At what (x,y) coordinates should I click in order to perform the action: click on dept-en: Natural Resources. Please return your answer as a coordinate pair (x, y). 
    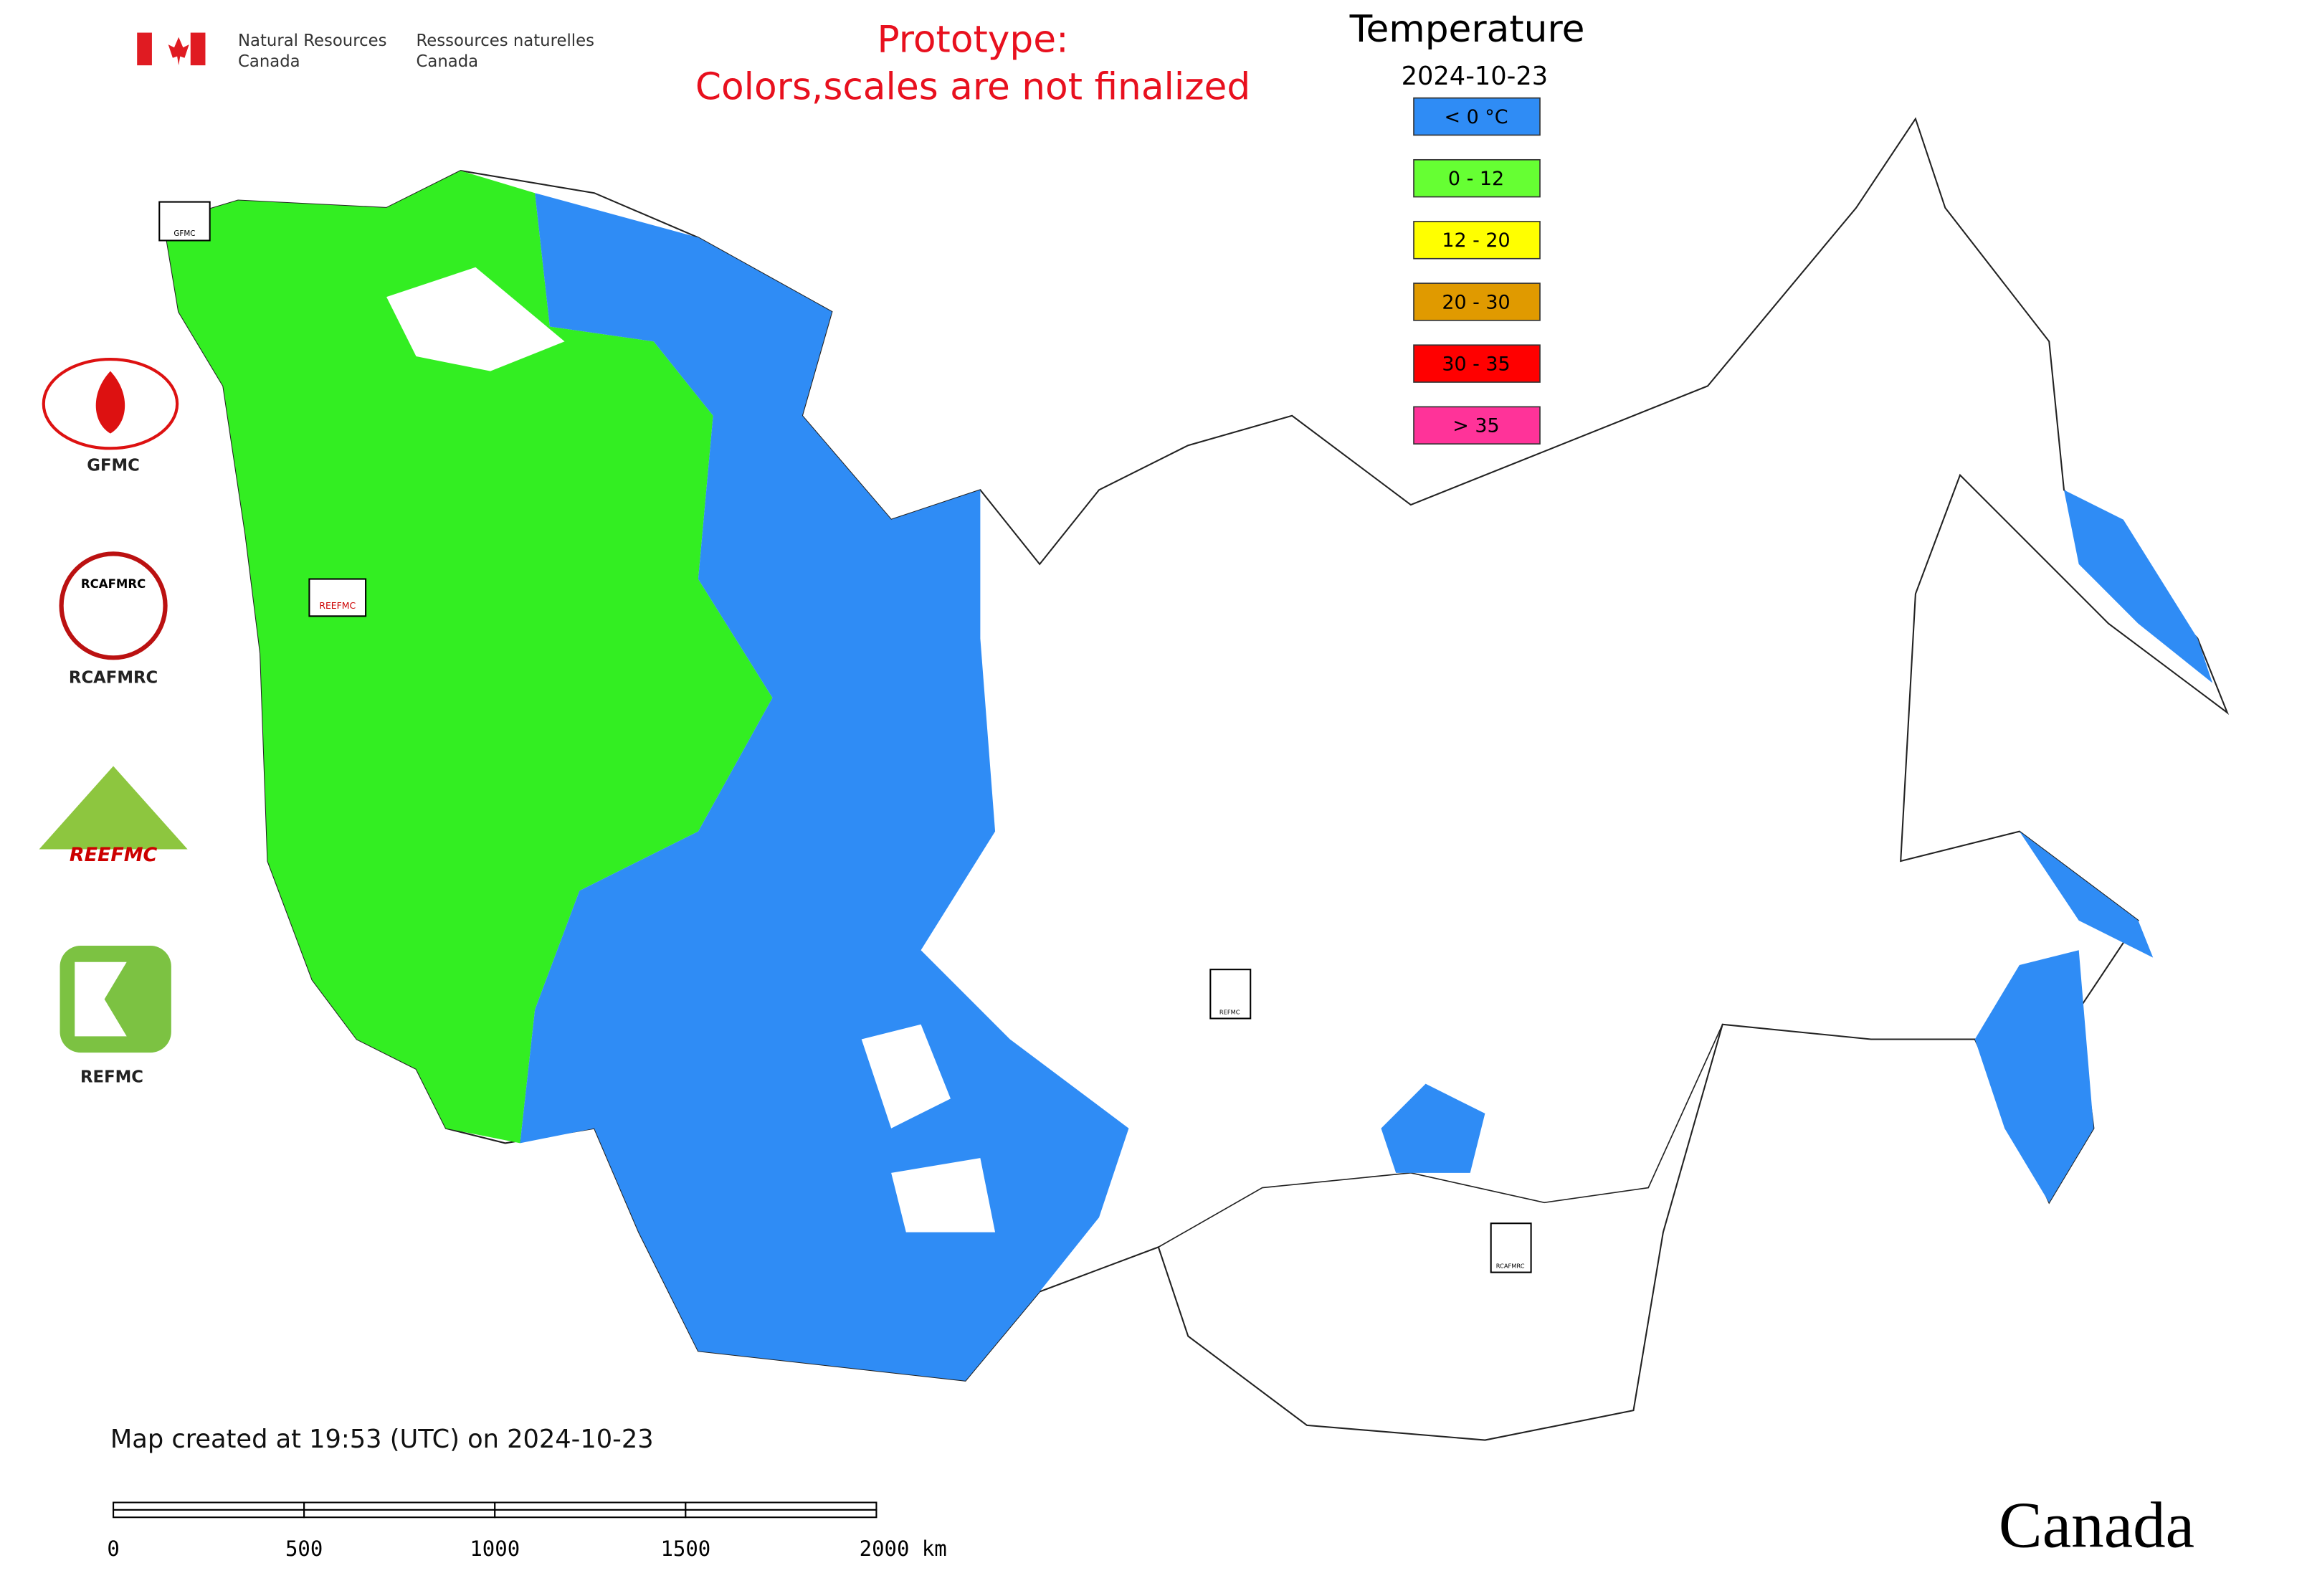
    Looking at the image, I should click on (312, 41).